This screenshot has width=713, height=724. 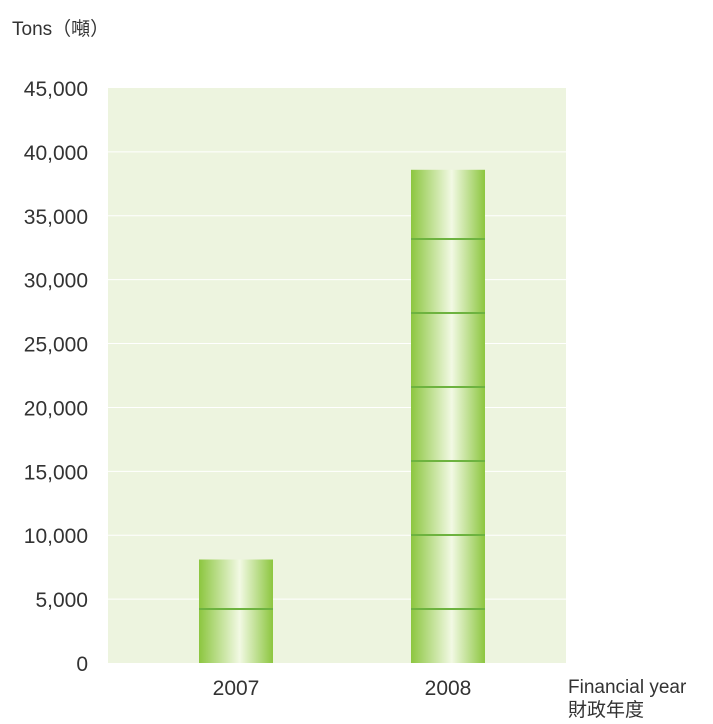 What do you see at coordinates (236, 611) in the screenshot?
I see `bar-2007` at bounding box center [236, 611].